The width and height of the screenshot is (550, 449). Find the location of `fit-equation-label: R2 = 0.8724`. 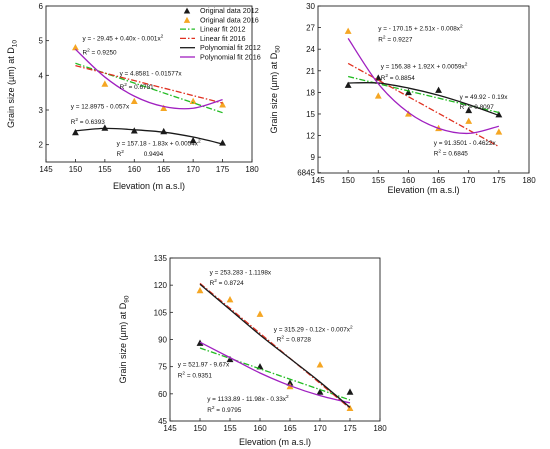

fit-equation-label: R2 = 0.8724 is located at coordinates (227, 282).